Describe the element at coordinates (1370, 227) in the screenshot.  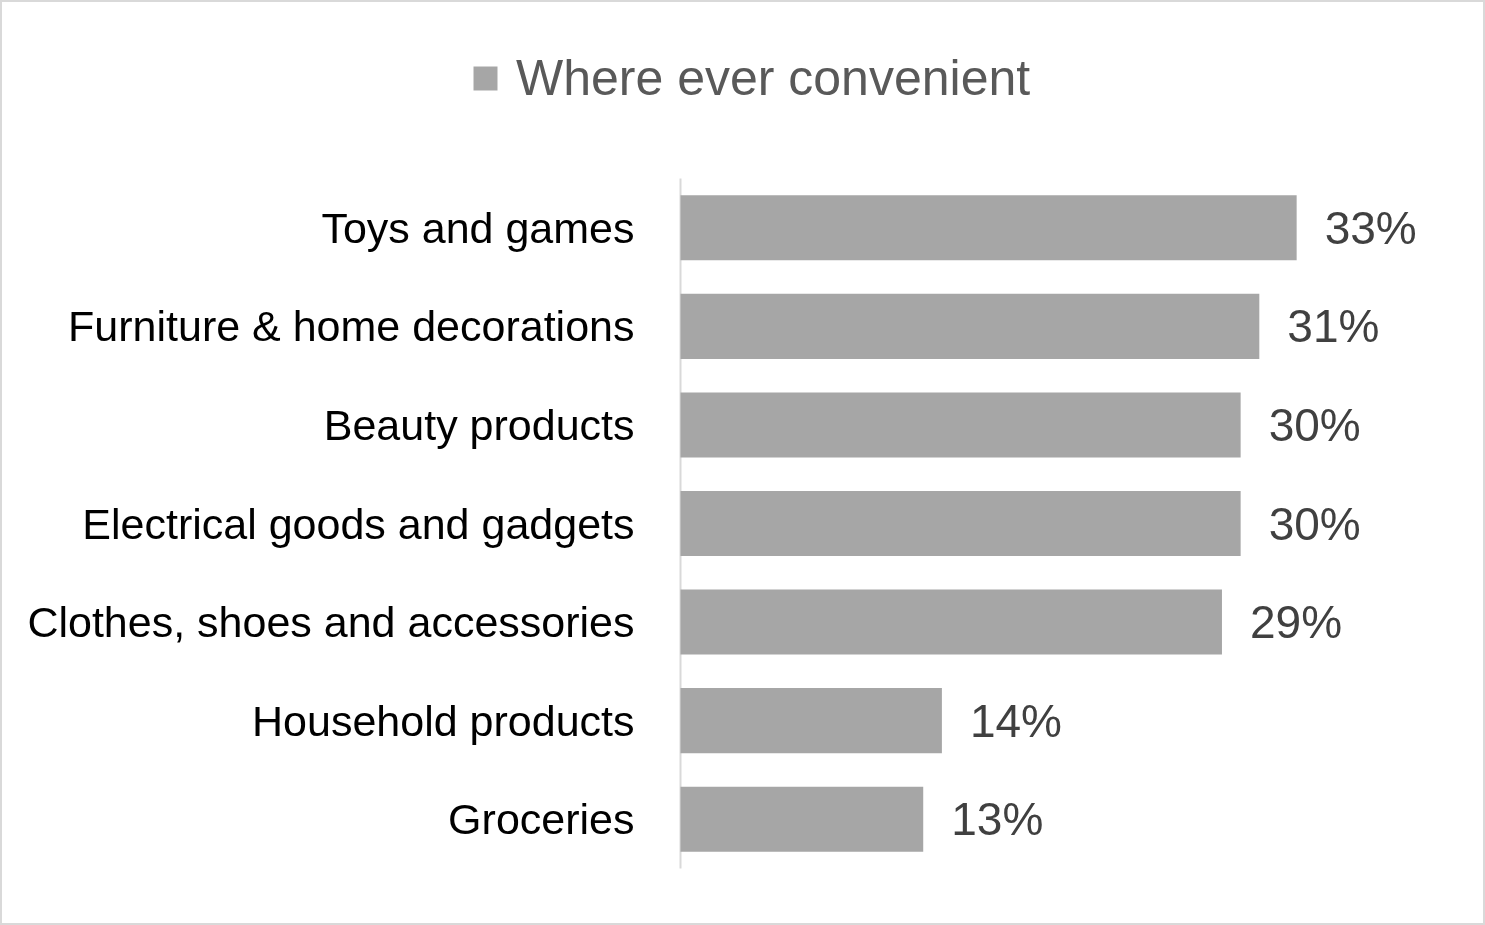
I see `data-label: 33%` at that location.